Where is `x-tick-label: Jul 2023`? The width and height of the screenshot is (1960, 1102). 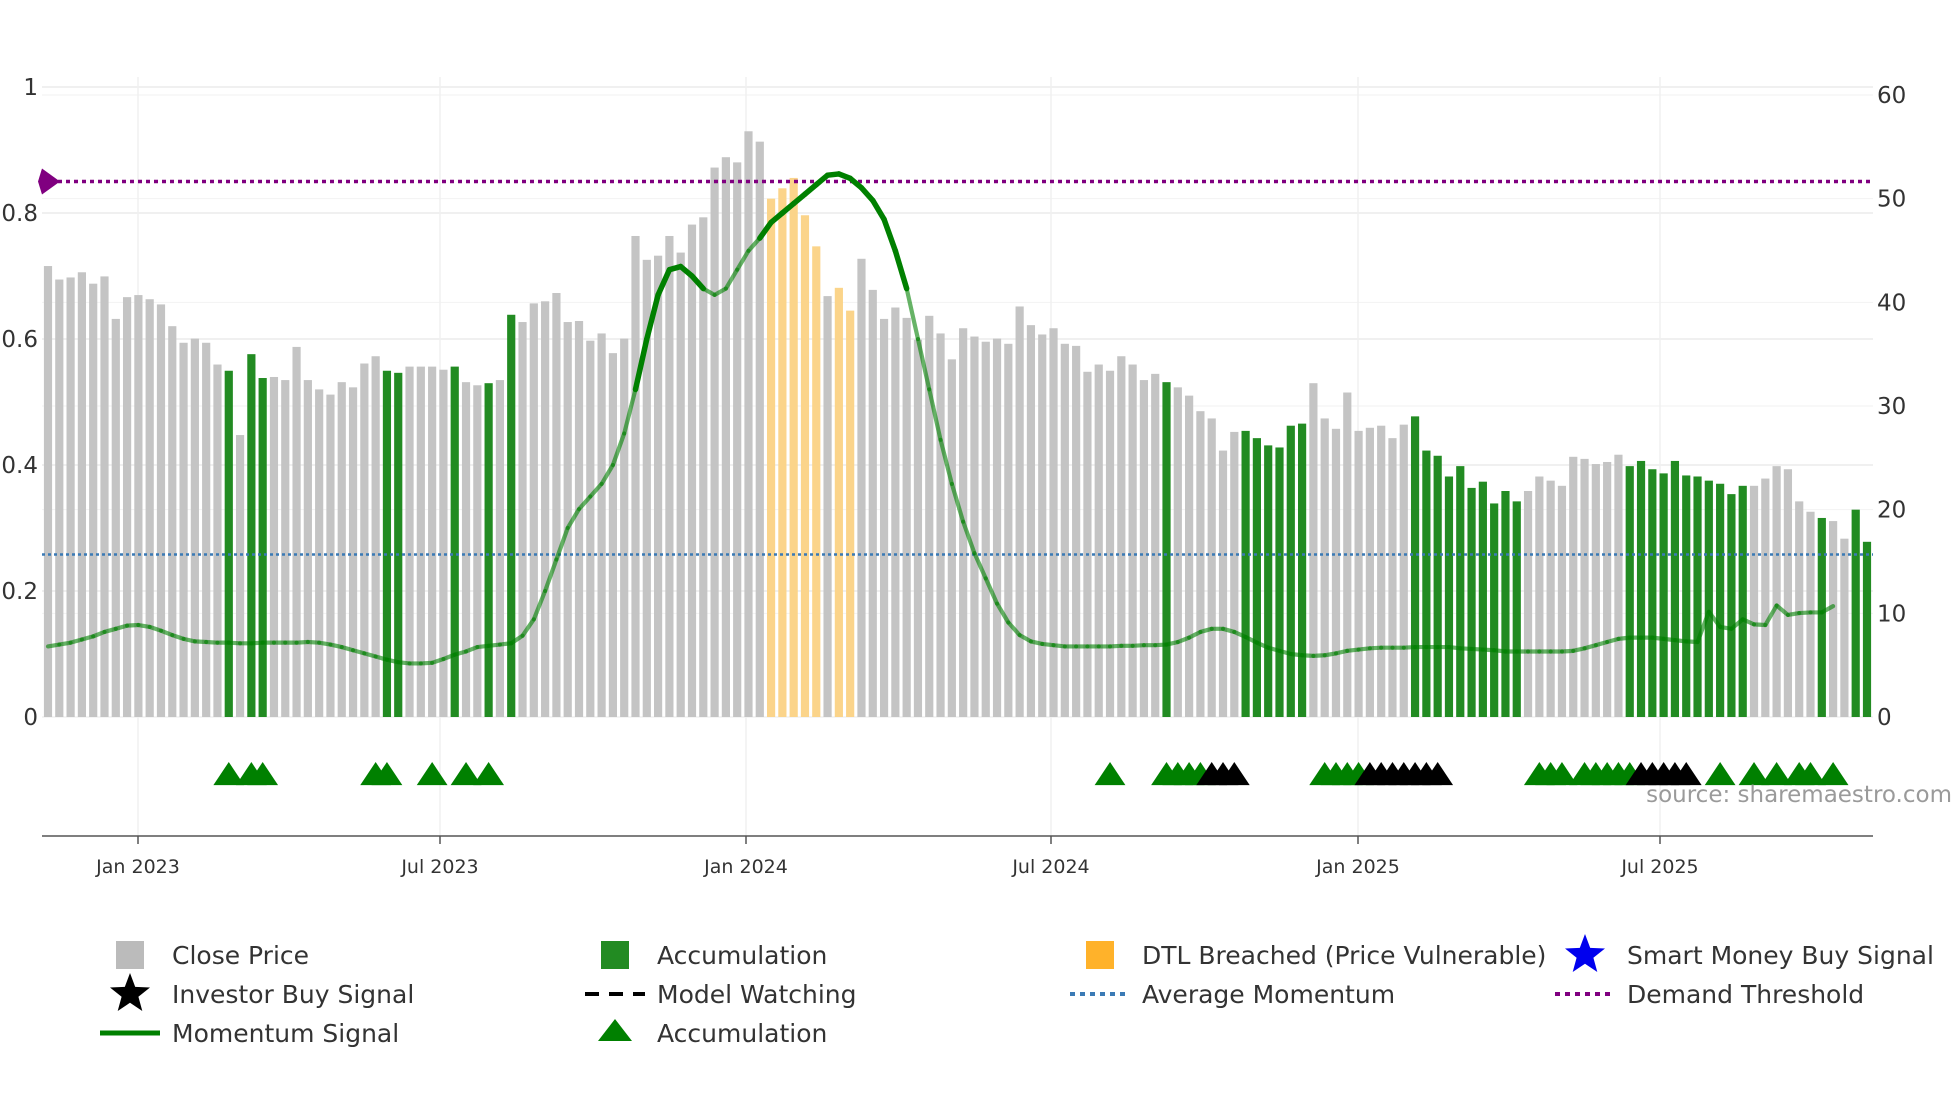
x-tick-label: Jul 2023 is located at coordinates (439, 867).